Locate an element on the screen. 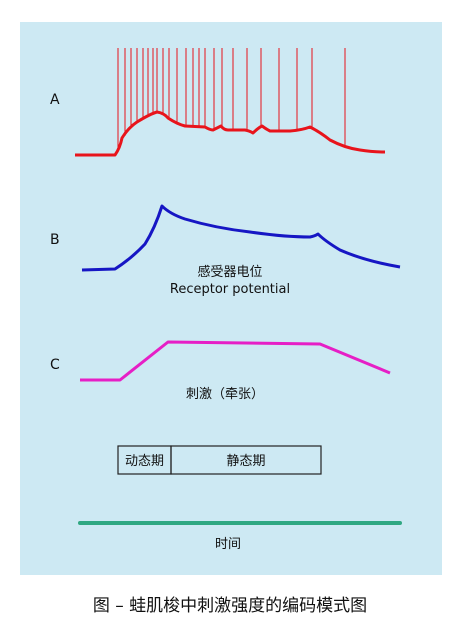 Image resolution: width=461 pixels, height=638 pixels. phase-static-label: 静态期 is located at coordinates (245, 461).